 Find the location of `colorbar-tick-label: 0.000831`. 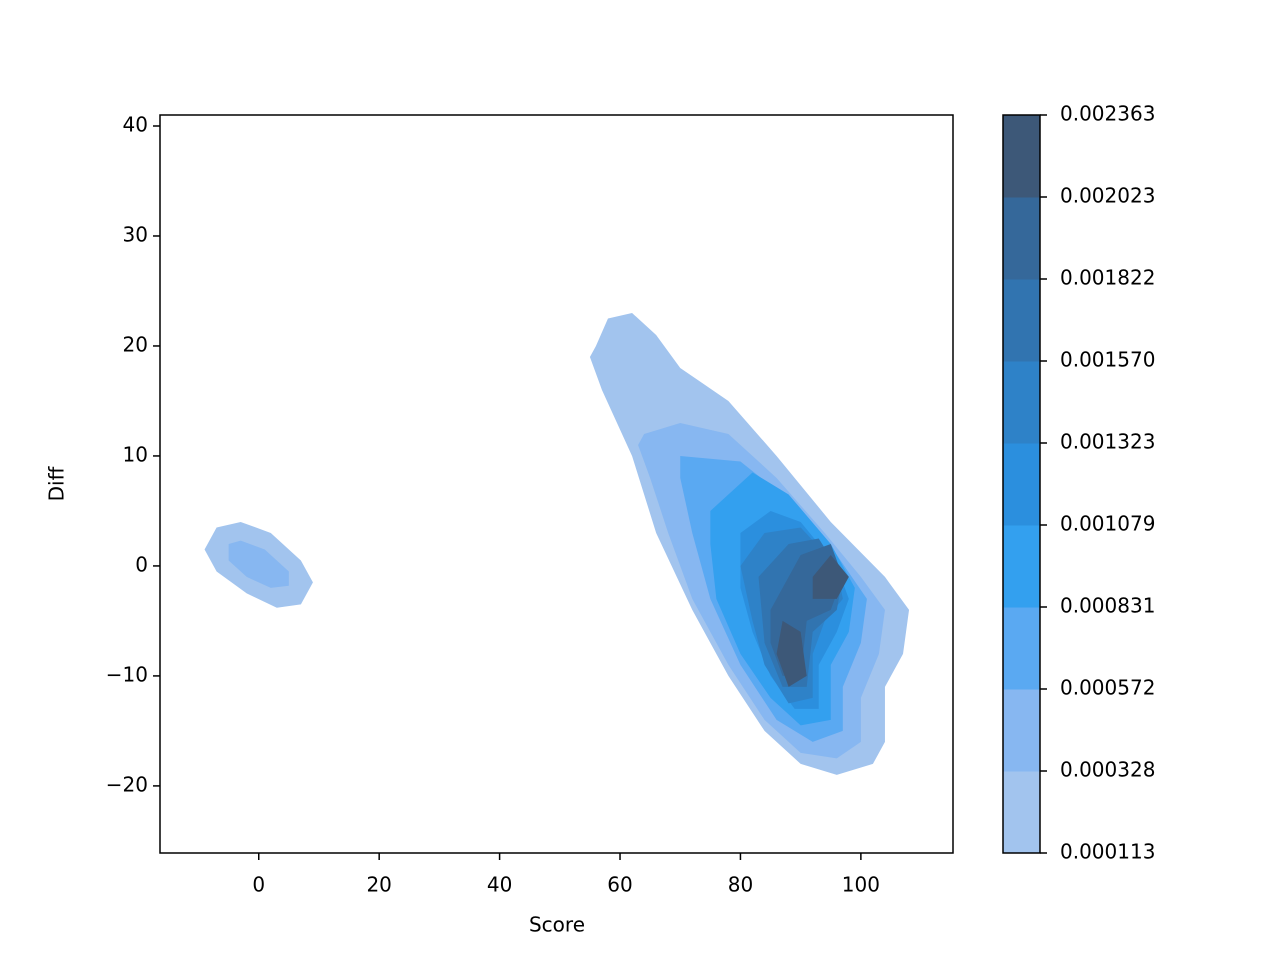

colorbar-tick-label: 0.000831 is located at coordinates (1107, 606).